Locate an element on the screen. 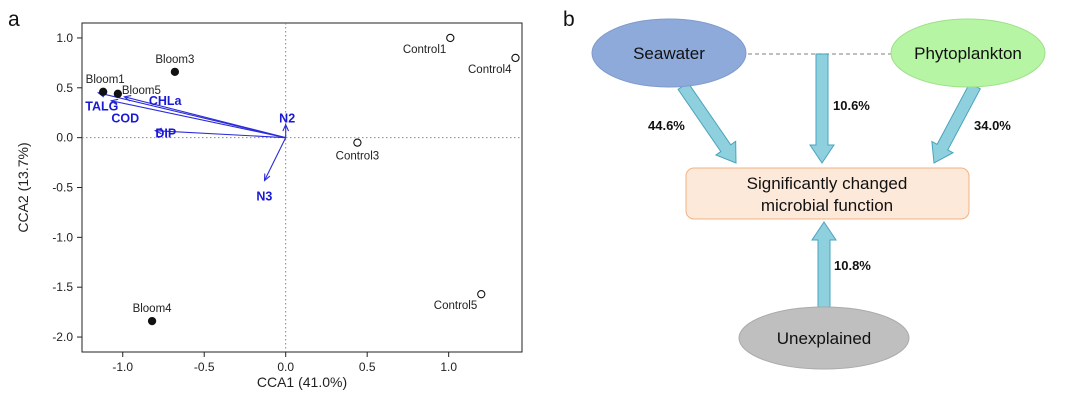 This screenshot has height=393, width=1070. phytoplankton-percentage: 34.0% is located at coordinates (992, 125).